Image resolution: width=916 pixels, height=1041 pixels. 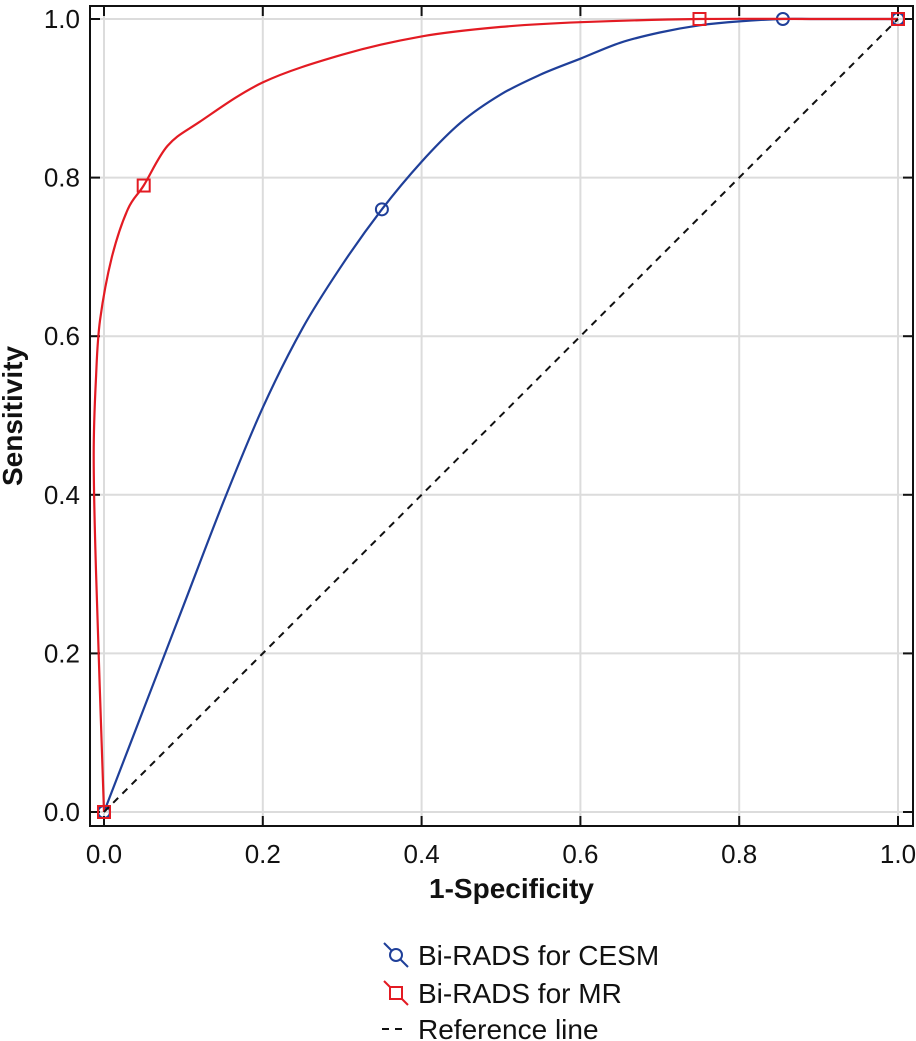 What do you see at coordinates (580, 854) in the screenshot?
I see `x-tick-label: 0.6` at bounding box center [580, 854].